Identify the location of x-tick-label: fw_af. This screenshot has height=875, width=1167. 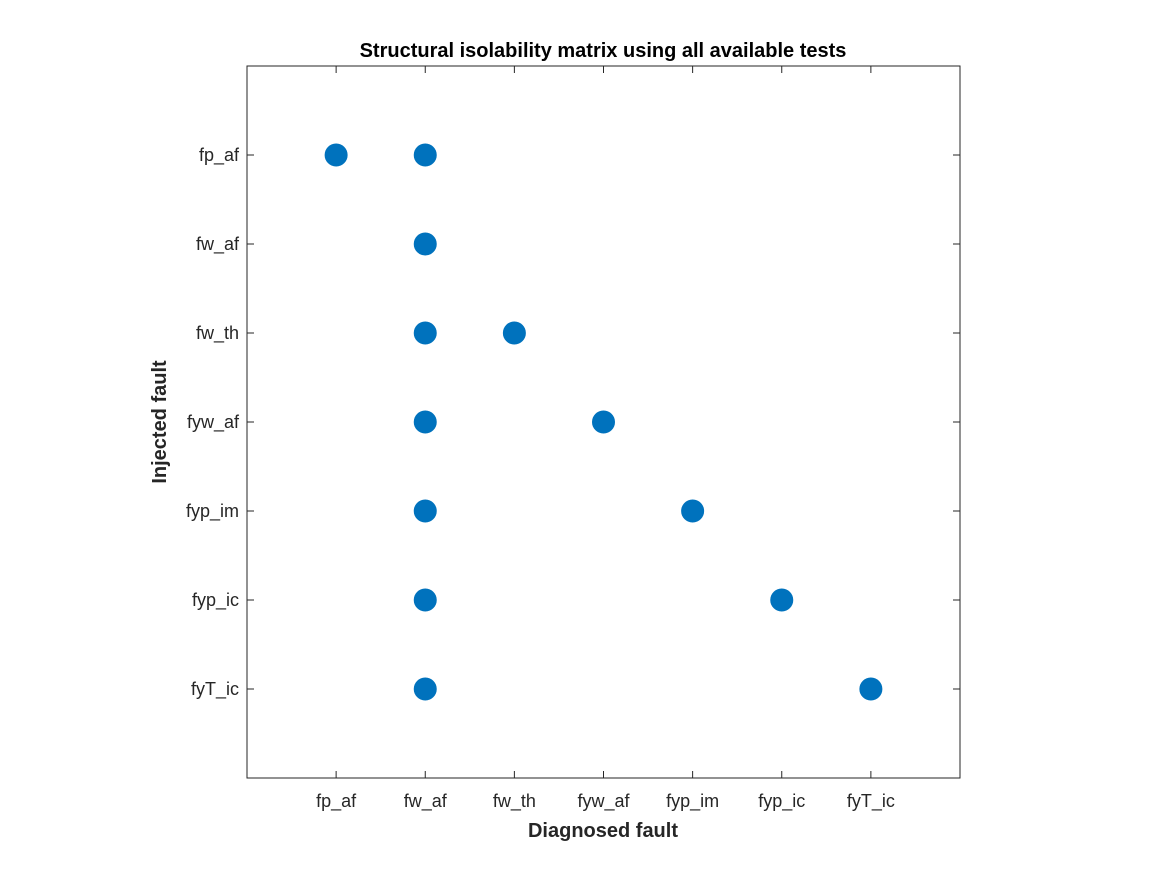
(426, 801).